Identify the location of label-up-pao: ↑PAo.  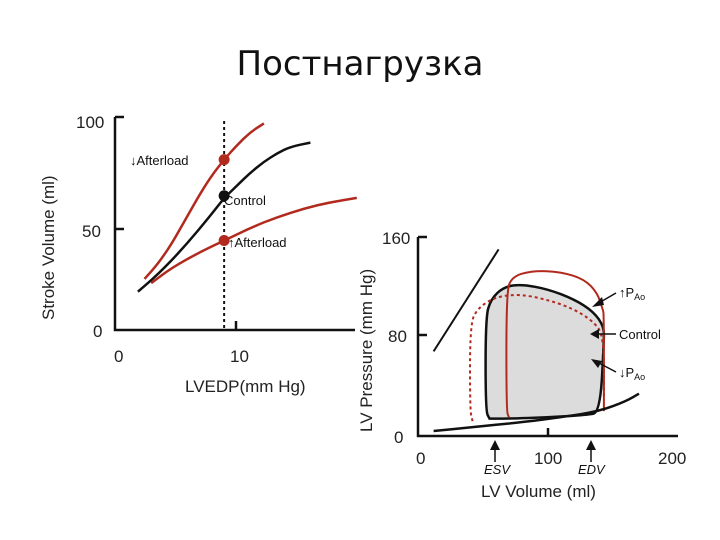
(632, 293).